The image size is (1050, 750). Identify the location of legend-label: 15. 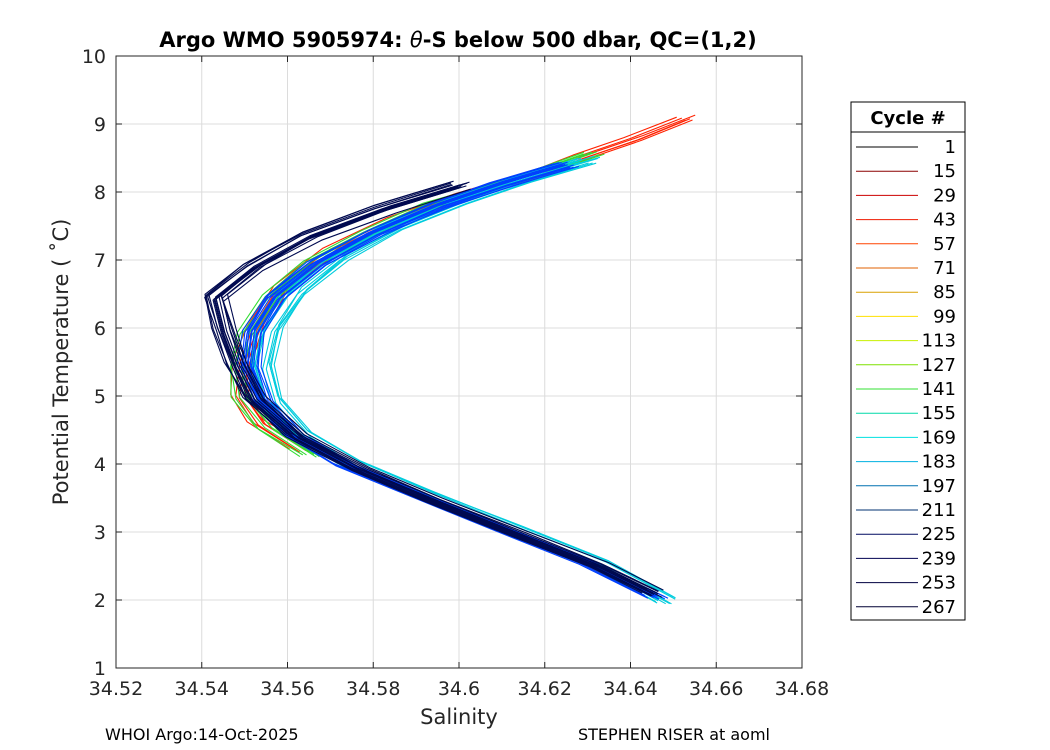
(944, 171).